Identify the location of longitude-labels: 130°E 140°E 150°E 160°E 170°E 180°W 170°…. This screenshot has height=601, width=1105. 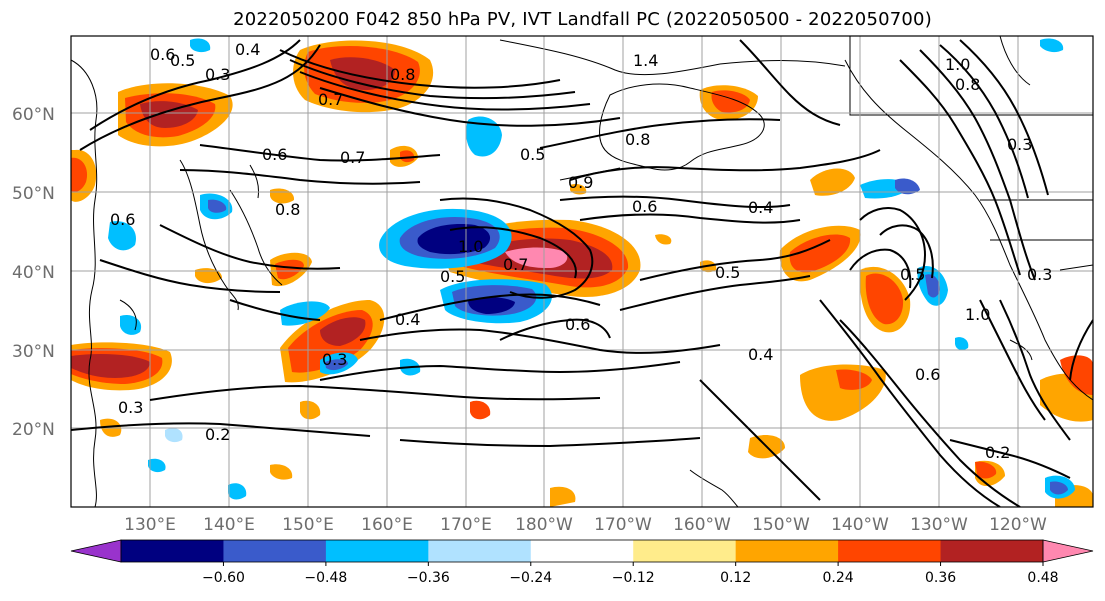
(585, 525).